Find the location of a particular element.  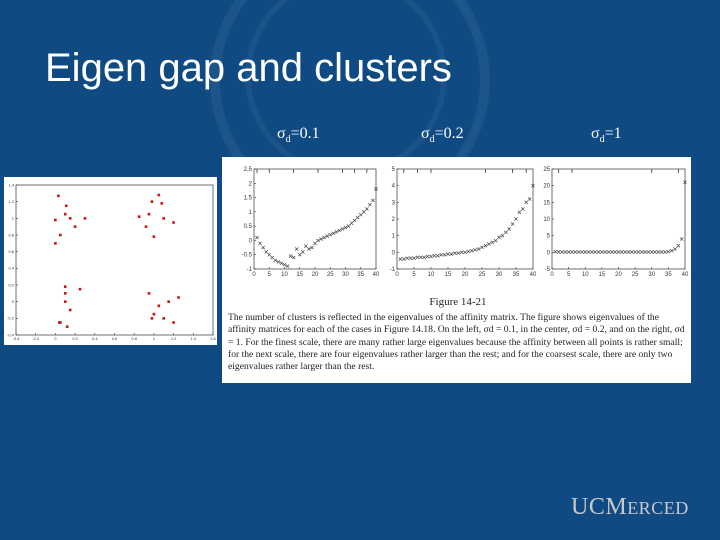

x-tick-label: 0.6 is located at coordinates (115, 338).